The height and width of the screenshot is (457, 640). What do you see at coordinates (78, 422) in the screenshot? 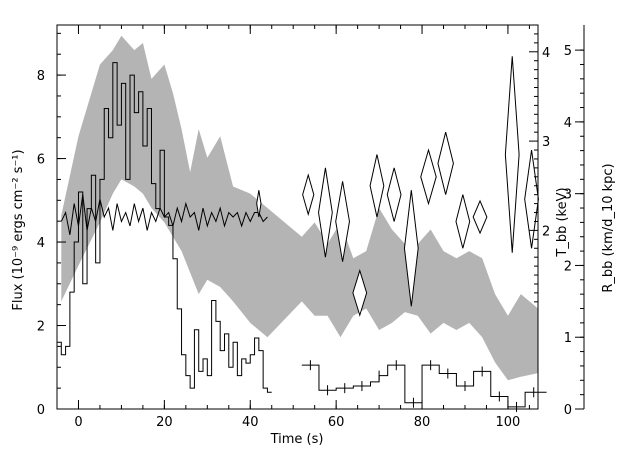
I see `x-tick-label: 0` at bounding box center [78, 422].